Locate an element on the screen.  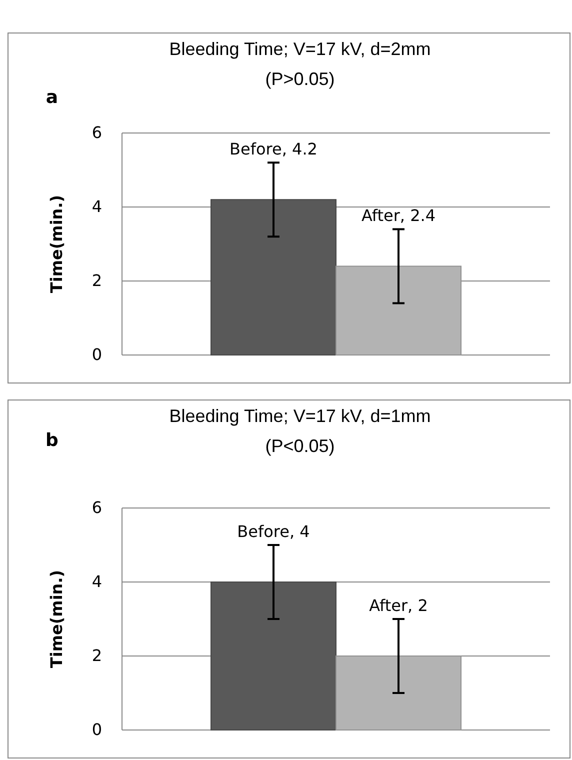
chart-title: Bleeding Time; V=17 kV, d=2mm is located at coordinates (300, 49).